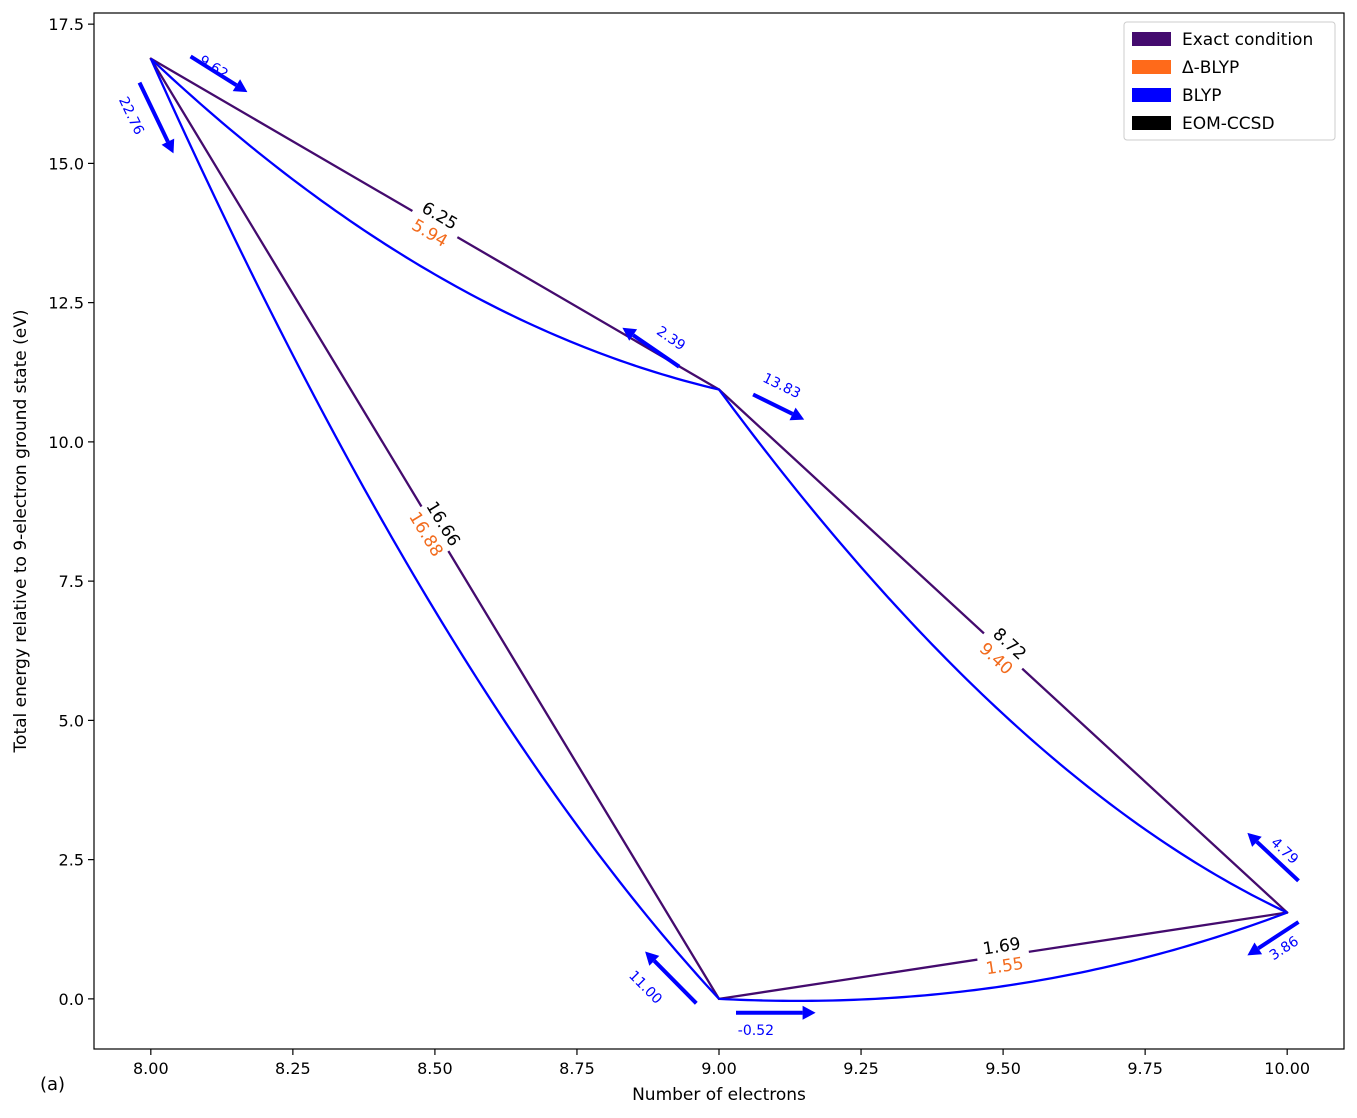 The height and width of the screenshot is (1118, 1357). I want to click on edge-label-CD: 1.691.55, so click(1003, 955).